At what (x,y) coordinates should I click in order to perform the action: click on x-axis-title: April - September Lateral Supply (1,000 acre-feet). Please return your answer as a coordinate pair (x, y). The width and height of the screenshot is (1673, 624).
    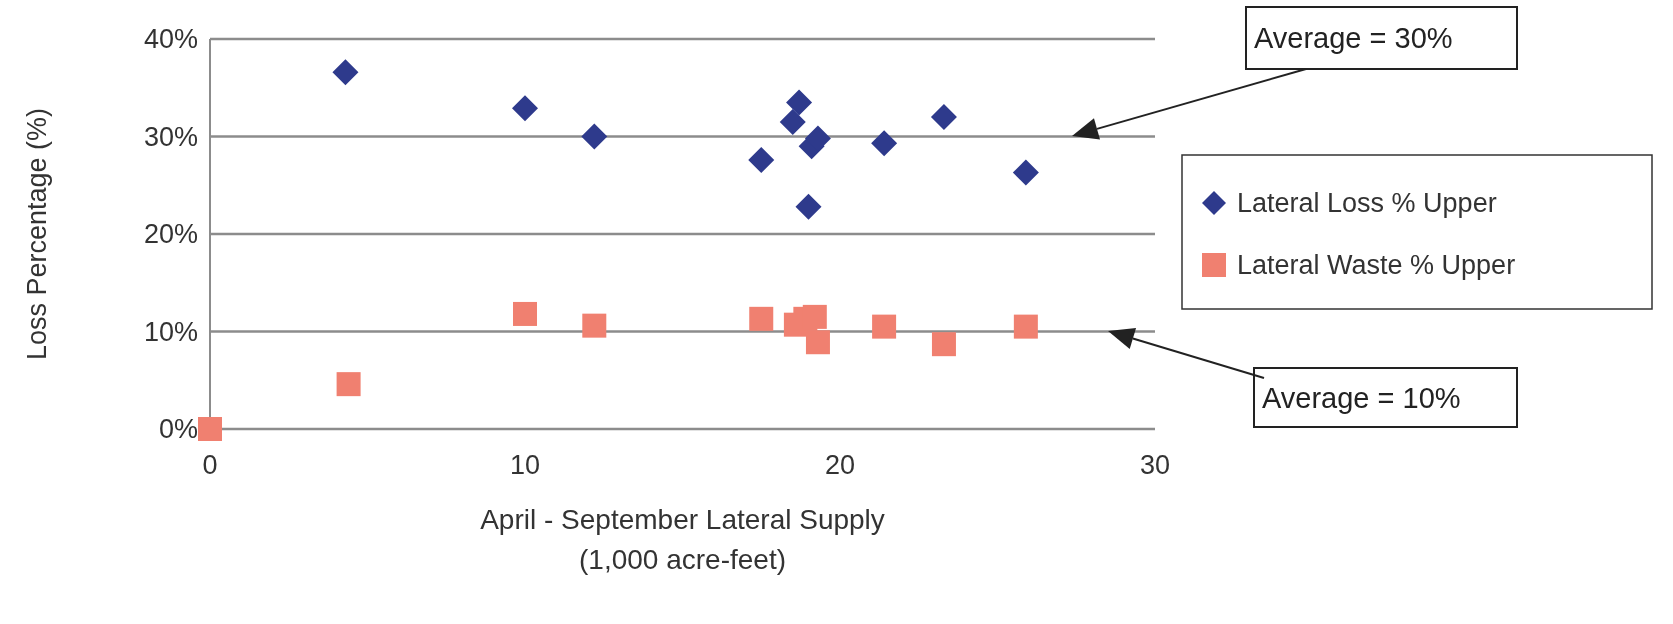
    Looking at the image, I should click on (682, 539).